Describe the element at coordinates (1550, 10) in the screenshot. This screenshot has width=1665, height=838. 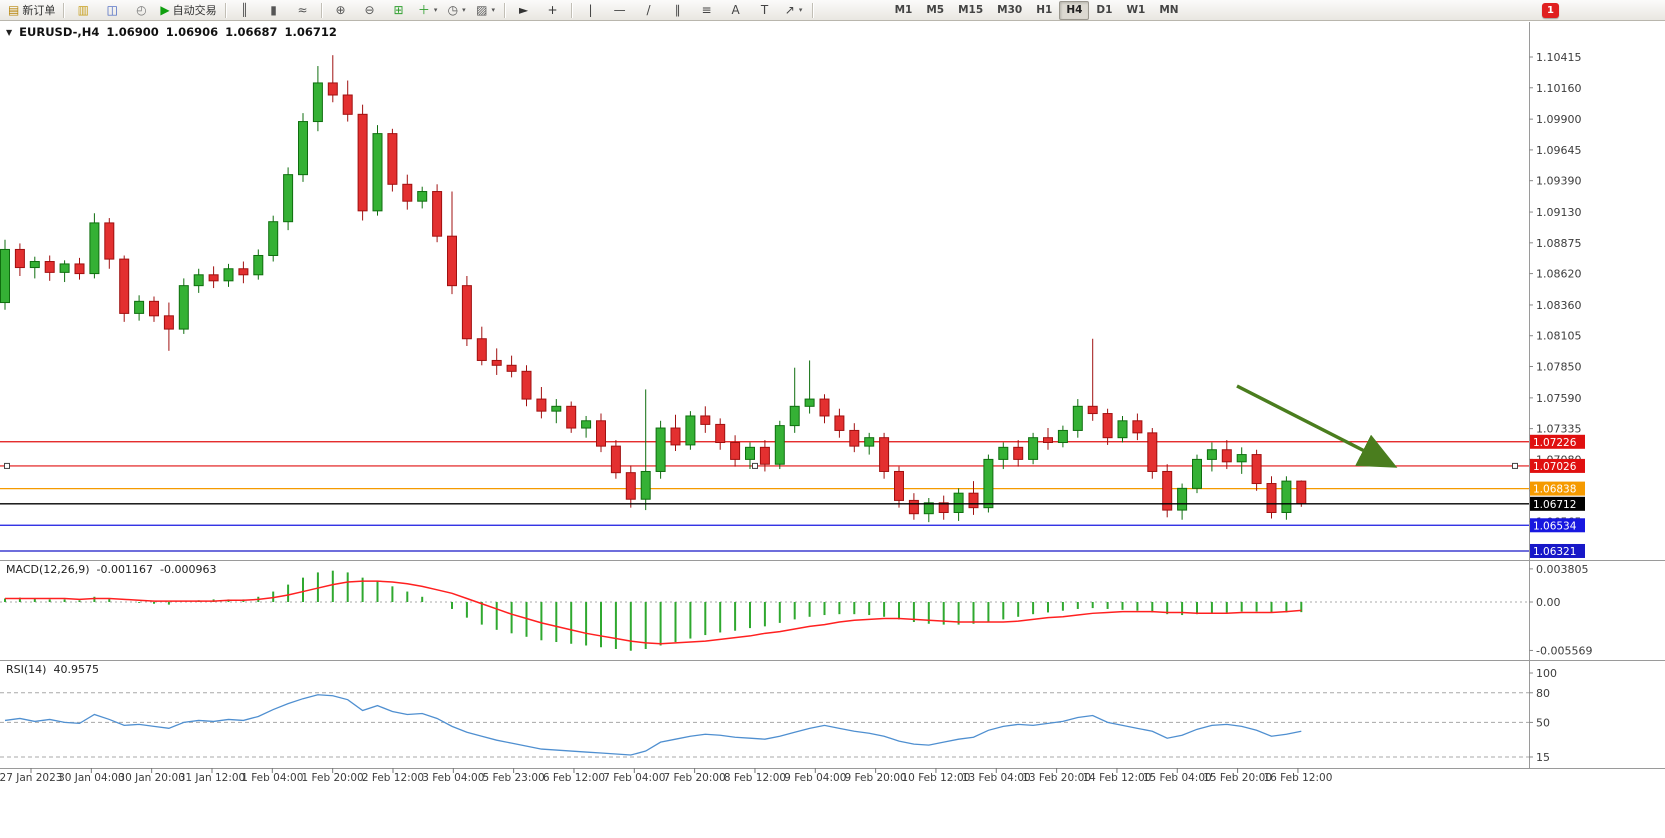
I see `notification-badge: 1` at that location.